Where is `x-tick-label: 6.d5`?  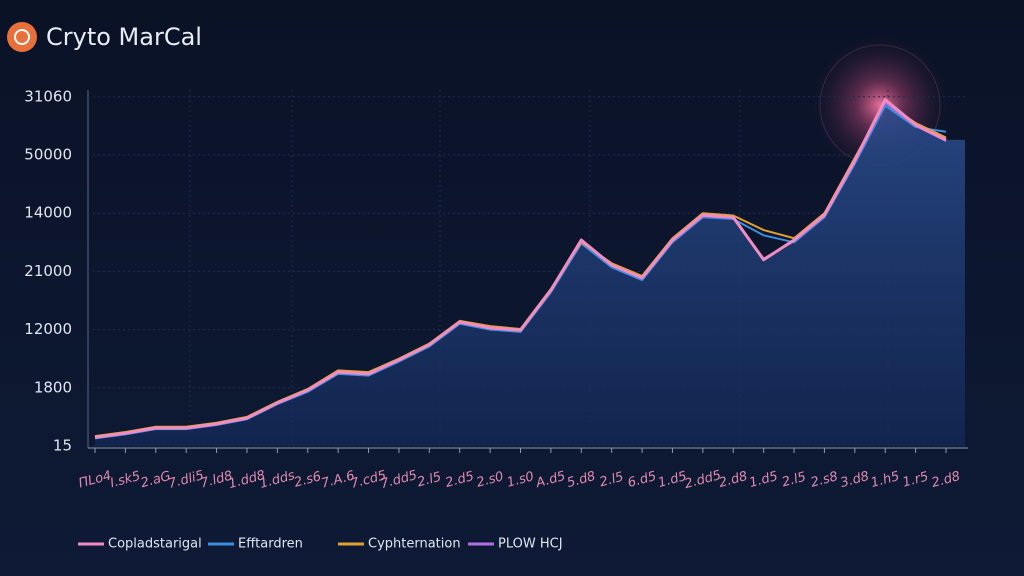
x-tick-label: 6.d5 is located at coordinates (642, 480).